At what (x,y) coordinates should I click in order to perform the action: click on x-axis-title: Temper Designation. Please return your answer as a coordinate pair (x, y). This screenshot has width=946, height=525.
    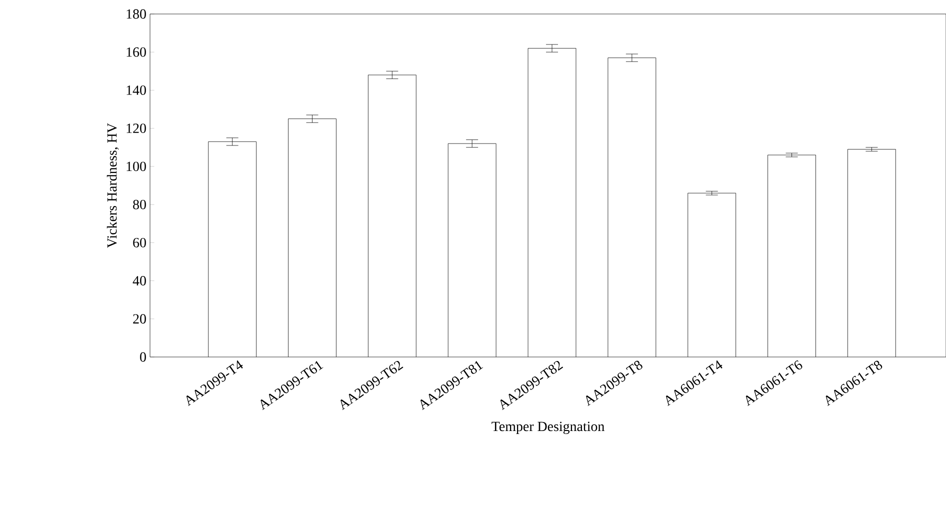
    Looking at the image, I should click on (548, 428).